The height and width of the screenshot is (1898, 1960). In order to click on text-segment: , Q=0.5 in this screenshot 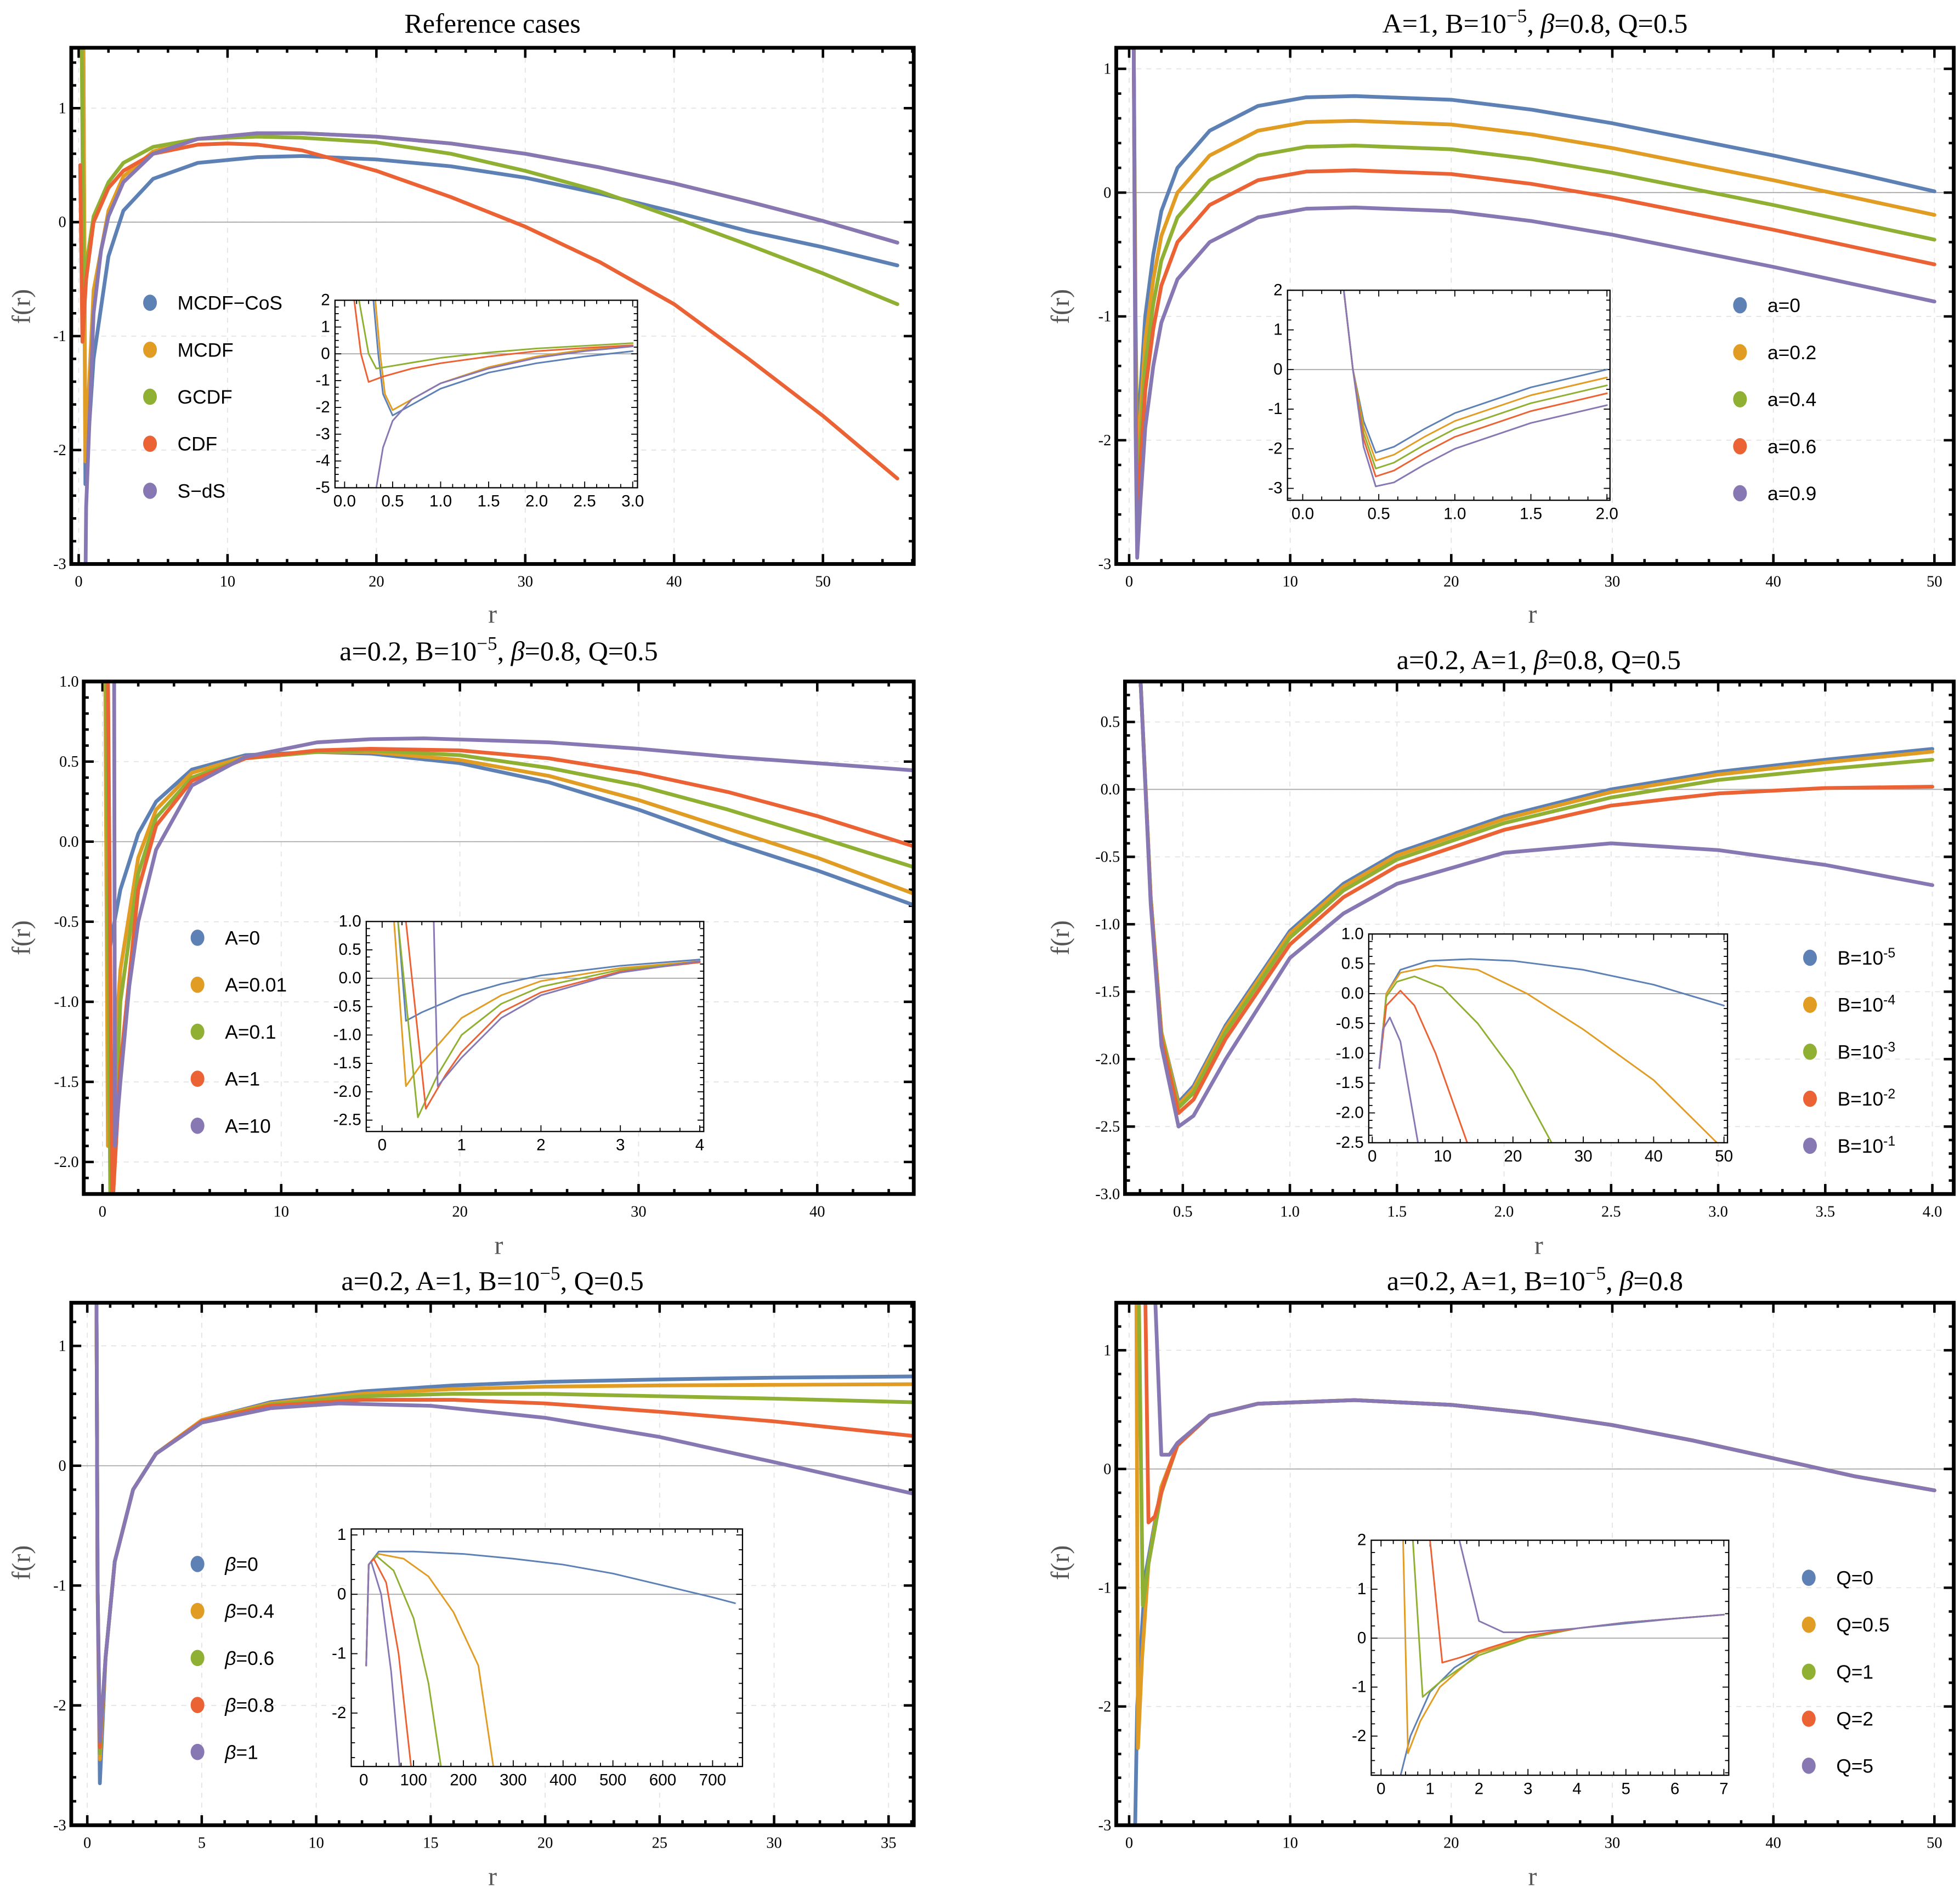, I will do `click(602, 1281)`.